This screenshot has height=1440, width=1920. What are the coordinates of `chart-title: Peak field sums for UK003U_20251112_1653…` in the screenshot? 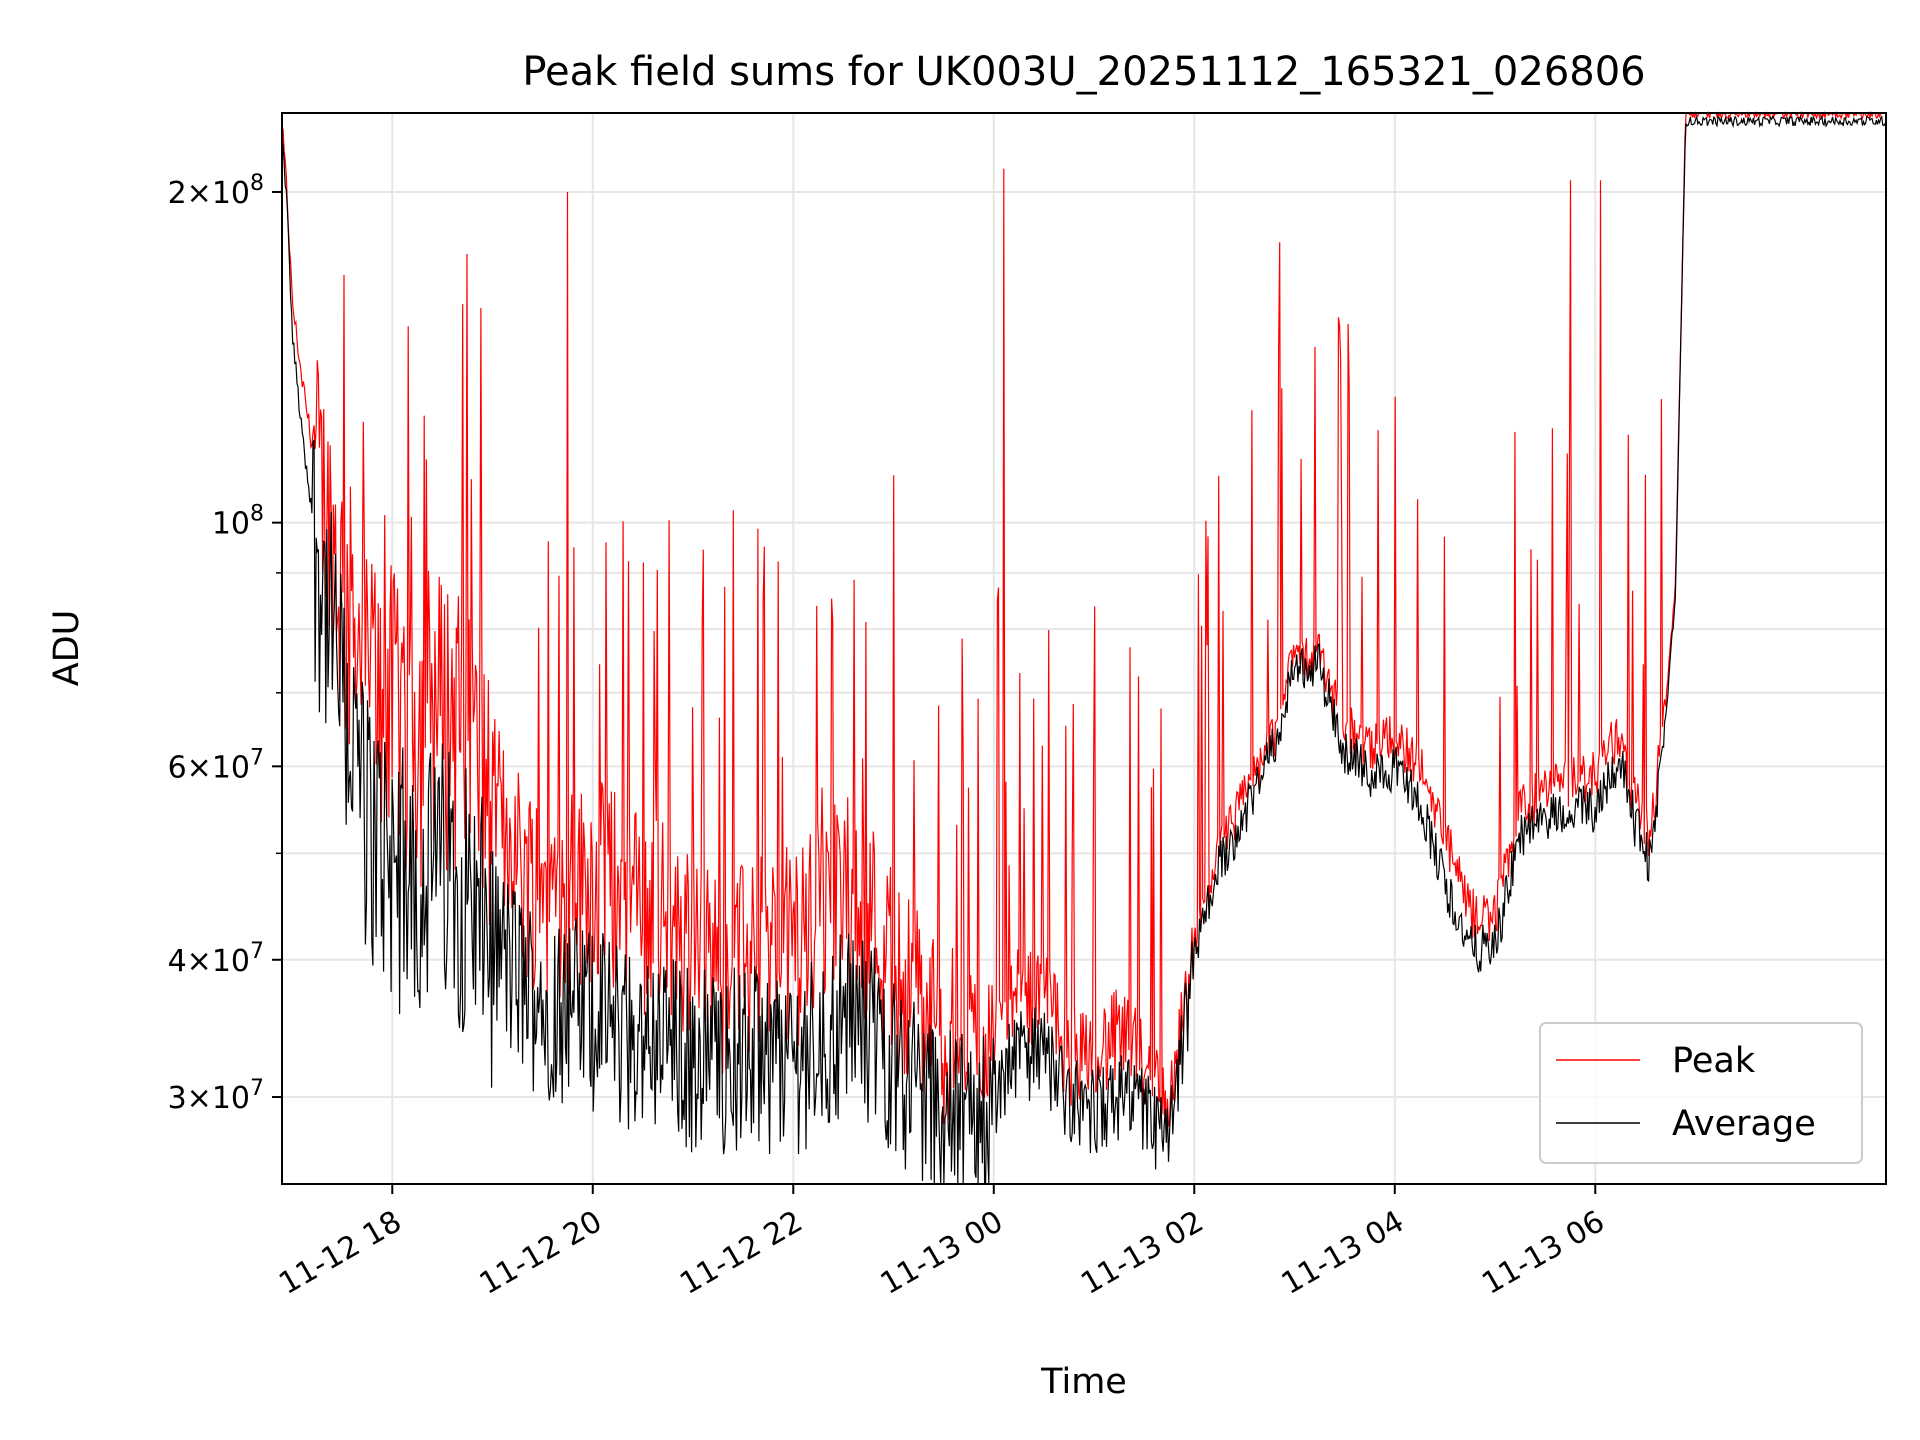 It's located at (1083, 72).